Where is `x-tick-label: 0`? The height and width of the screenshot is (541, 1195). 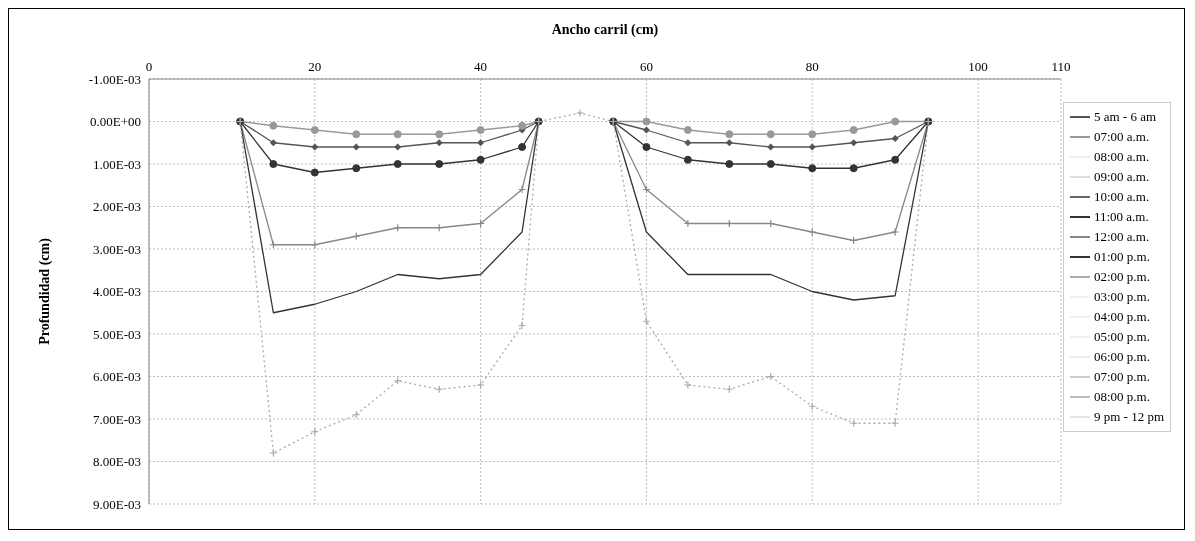 x-tick-label: 0 is located at coordinates (149, 66).